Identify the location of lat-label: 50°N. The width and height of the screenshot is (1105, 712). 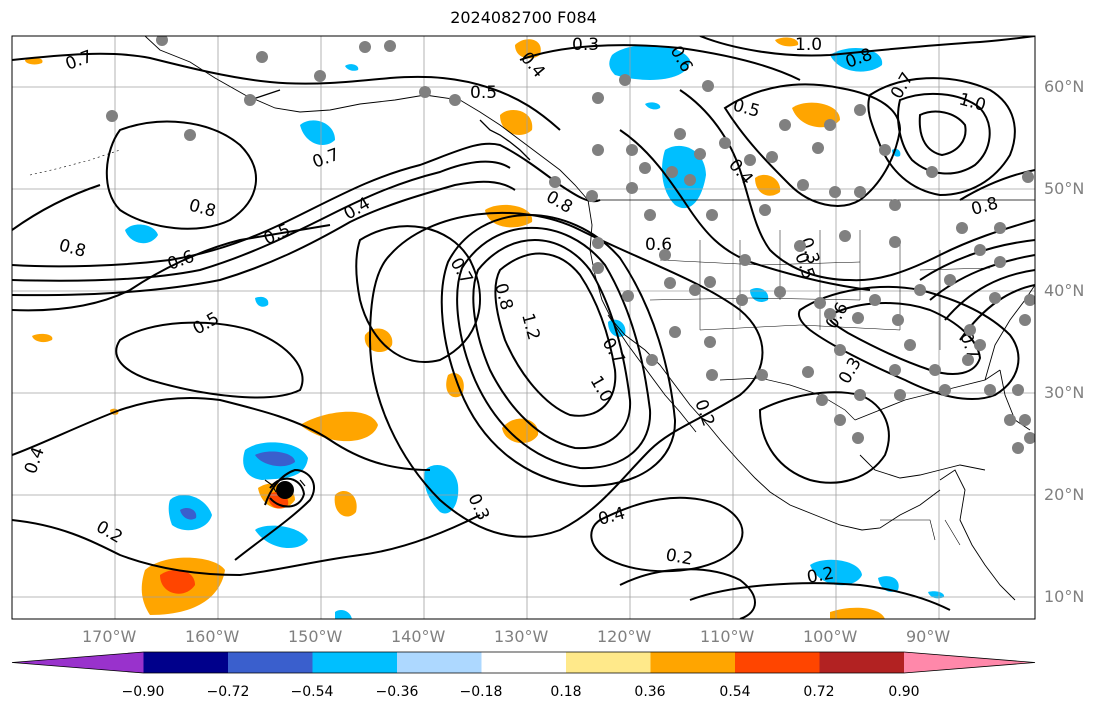
(1064, 188).